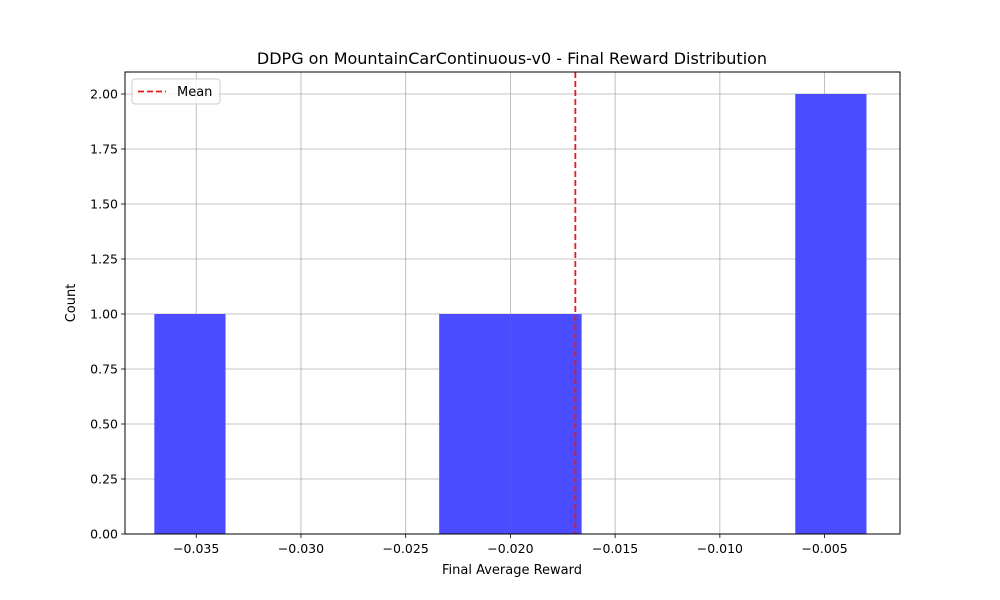 The height and width of the screenshot is (600, 1000). I want to click on x-tick-label: −0.005, so click(824, 548).